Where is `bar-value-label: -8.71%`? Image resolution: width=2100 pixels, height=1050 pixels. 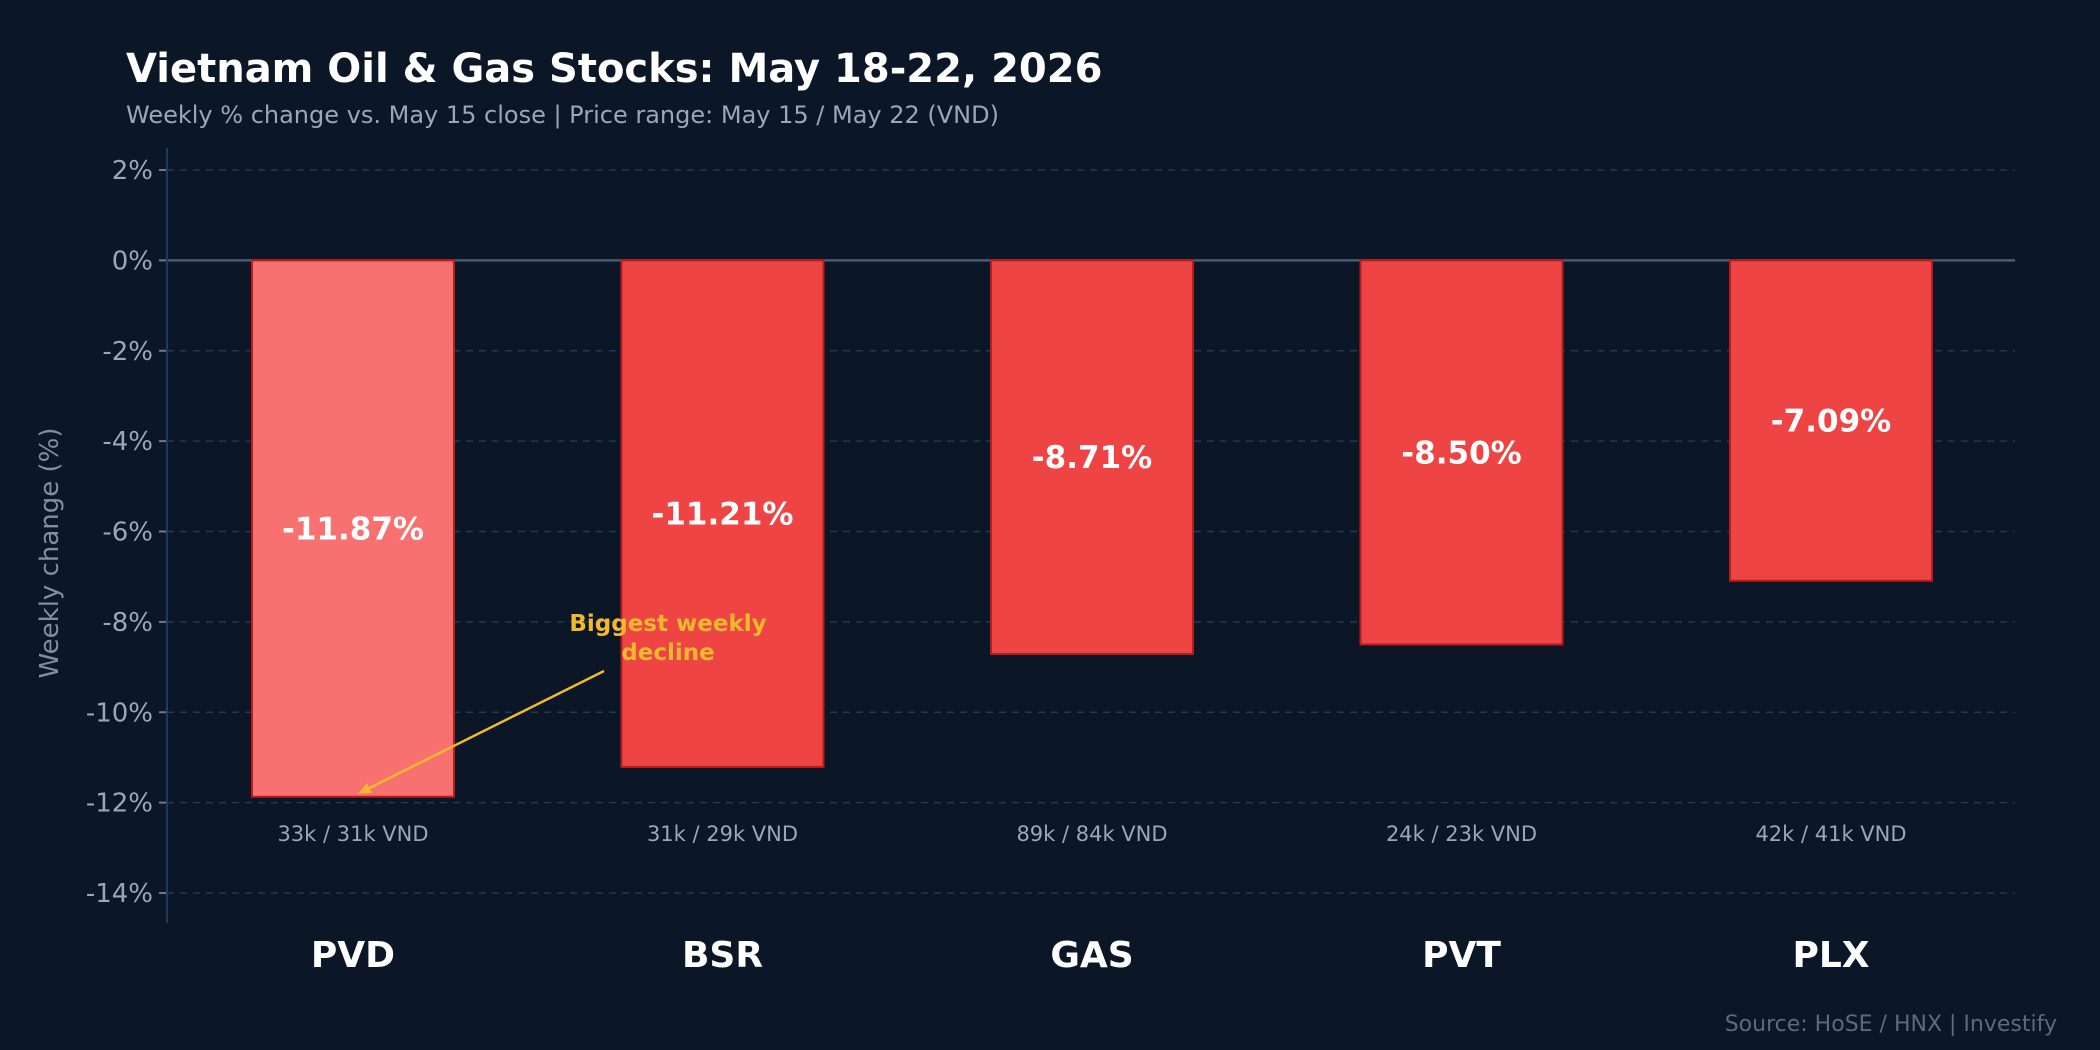
bar-value-label: -8.71% is located at coordinates (1092, 458).